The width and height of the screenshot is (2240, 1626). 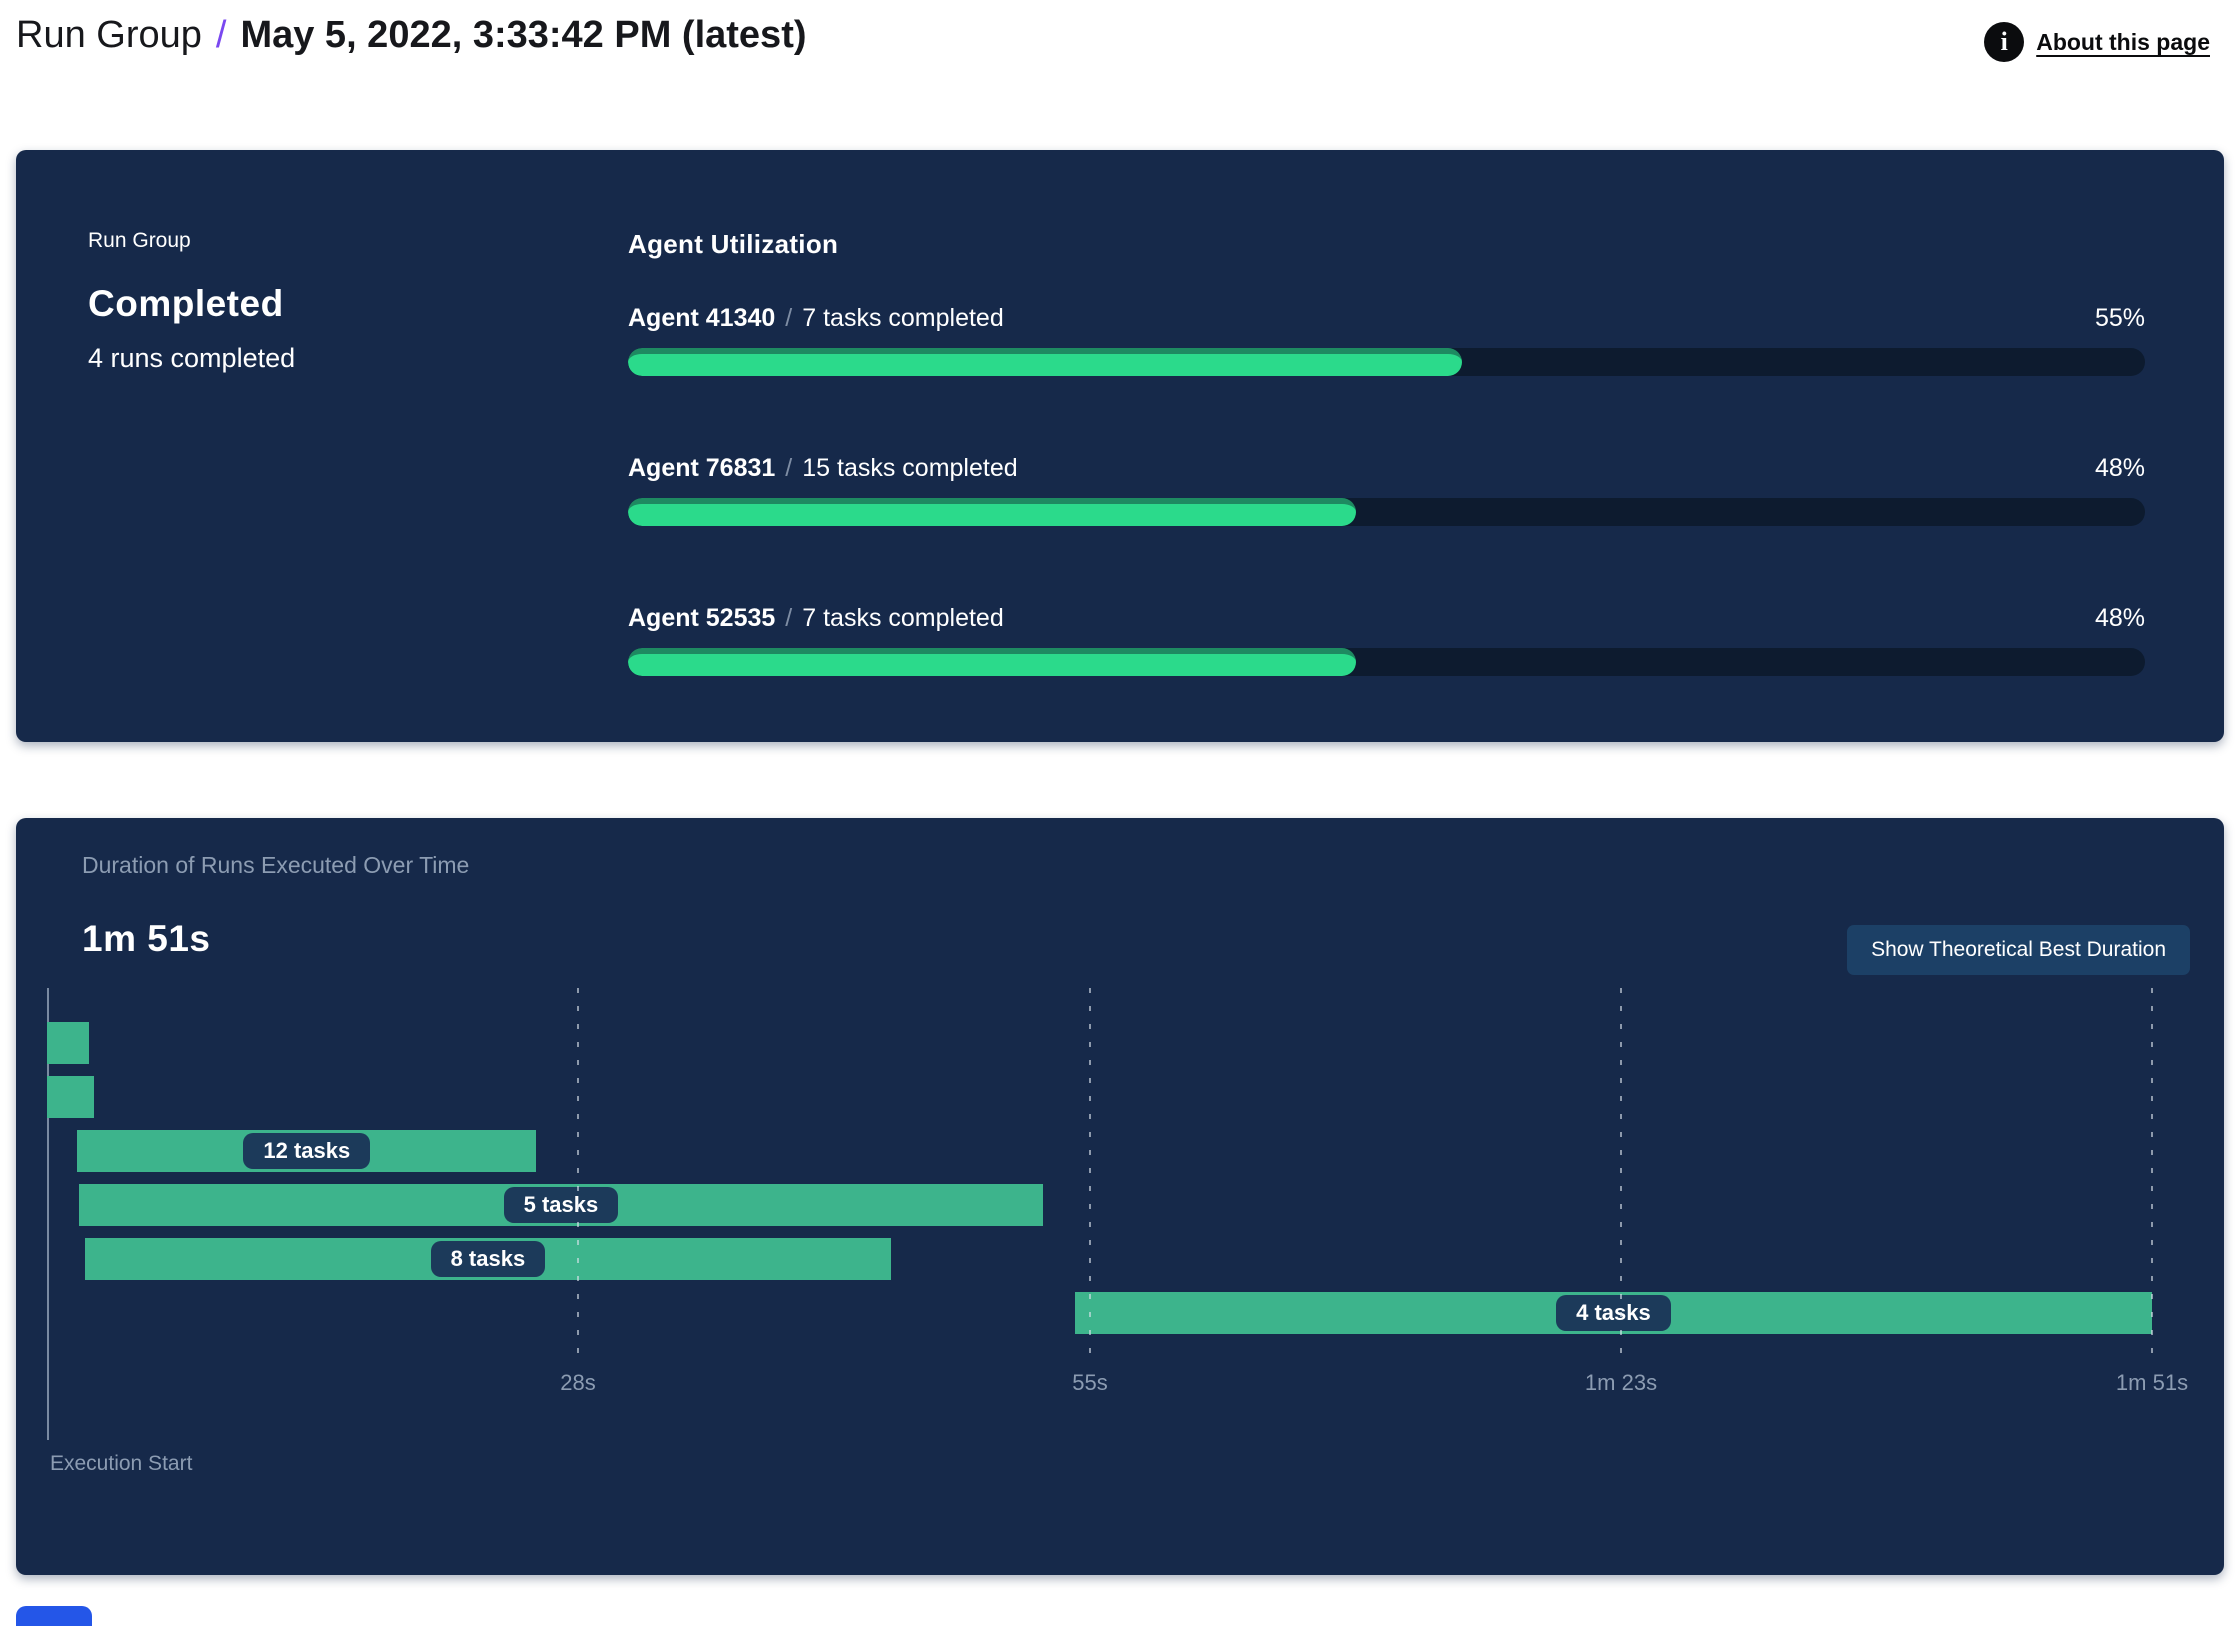 I want to click on task-count-pill: 8 tasks, so click(x=488, y=1259).